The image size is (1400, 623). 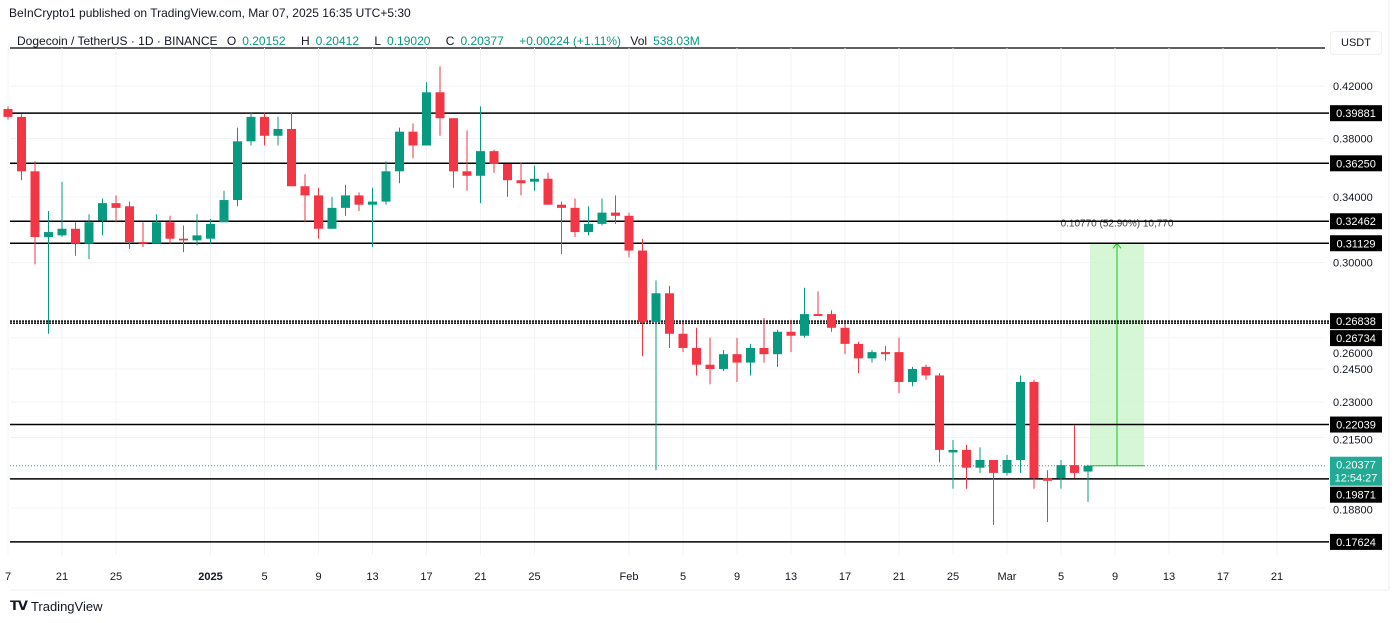 What do you see at coordinates (1353, 264) in the screenshot?
I see `price-tick-label: 0.30000` at bounding box center [1353, 264].